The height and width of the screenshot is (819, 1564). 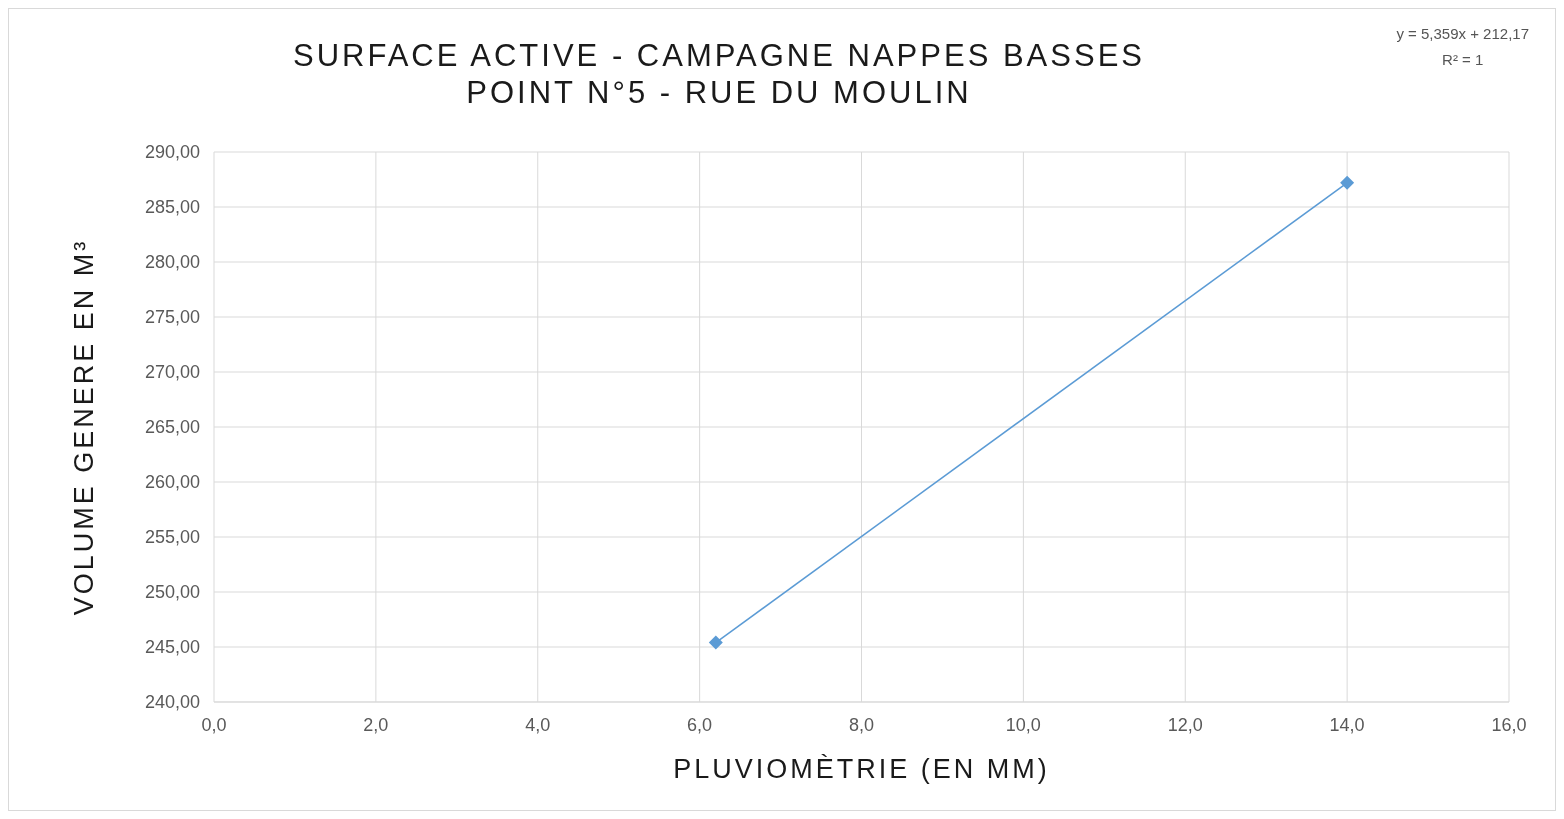 I want to click on text: y = 5,359x + 212,17, so click(x=1462, y=34).